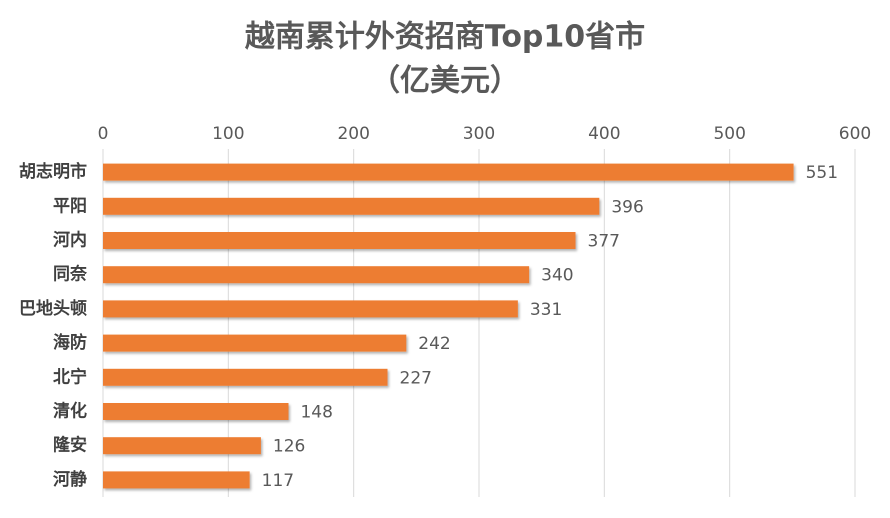  Describe the element at coordinates (70, 240) in the screenshot. I see `y-tick-label: 河内` at that location.